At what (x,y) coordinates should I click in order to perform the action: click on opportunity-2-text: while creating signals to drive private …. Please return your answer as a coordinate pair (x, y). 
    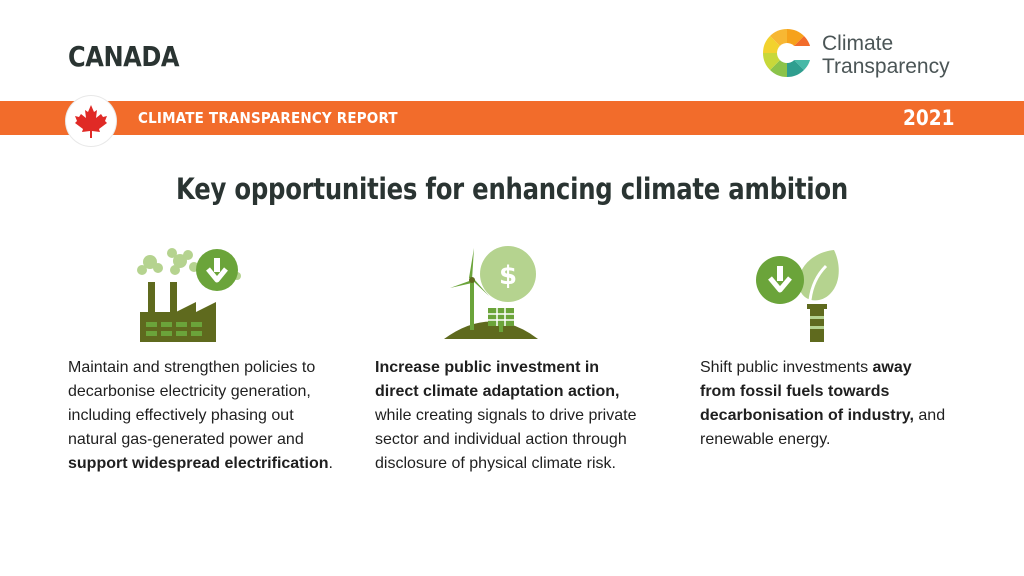
    Looking at the image, I should click on (506, 439).